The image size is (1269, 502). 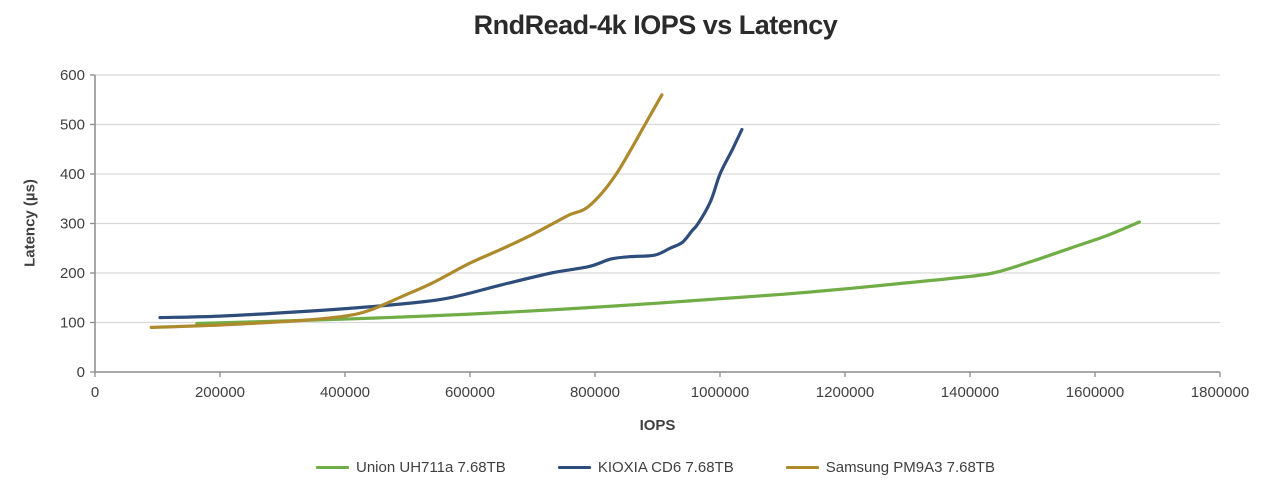 I want to click on legend-item-kioxia: KIOXIA CD6 7.68TB, so click(x=645, y=467).